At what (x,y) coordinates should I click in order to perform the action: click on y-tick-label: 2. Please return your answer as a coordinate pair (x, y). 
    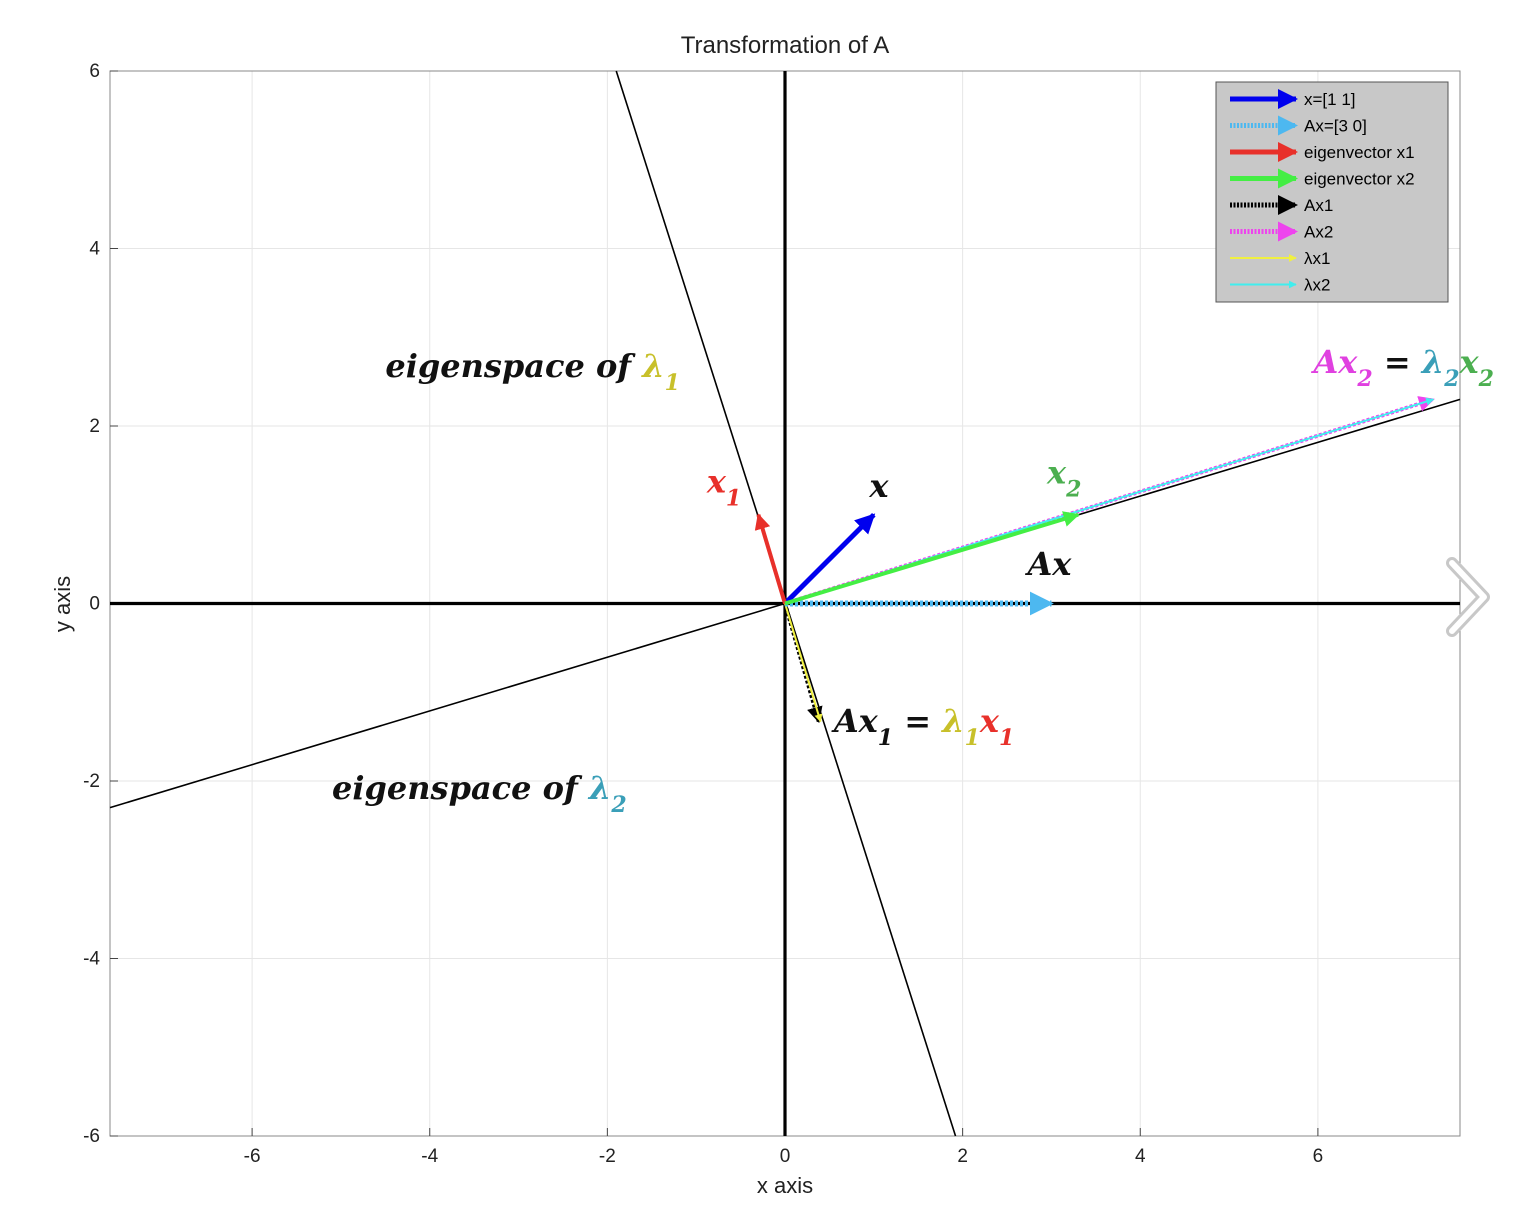
    Looking at the image, I should click on (94, 426).